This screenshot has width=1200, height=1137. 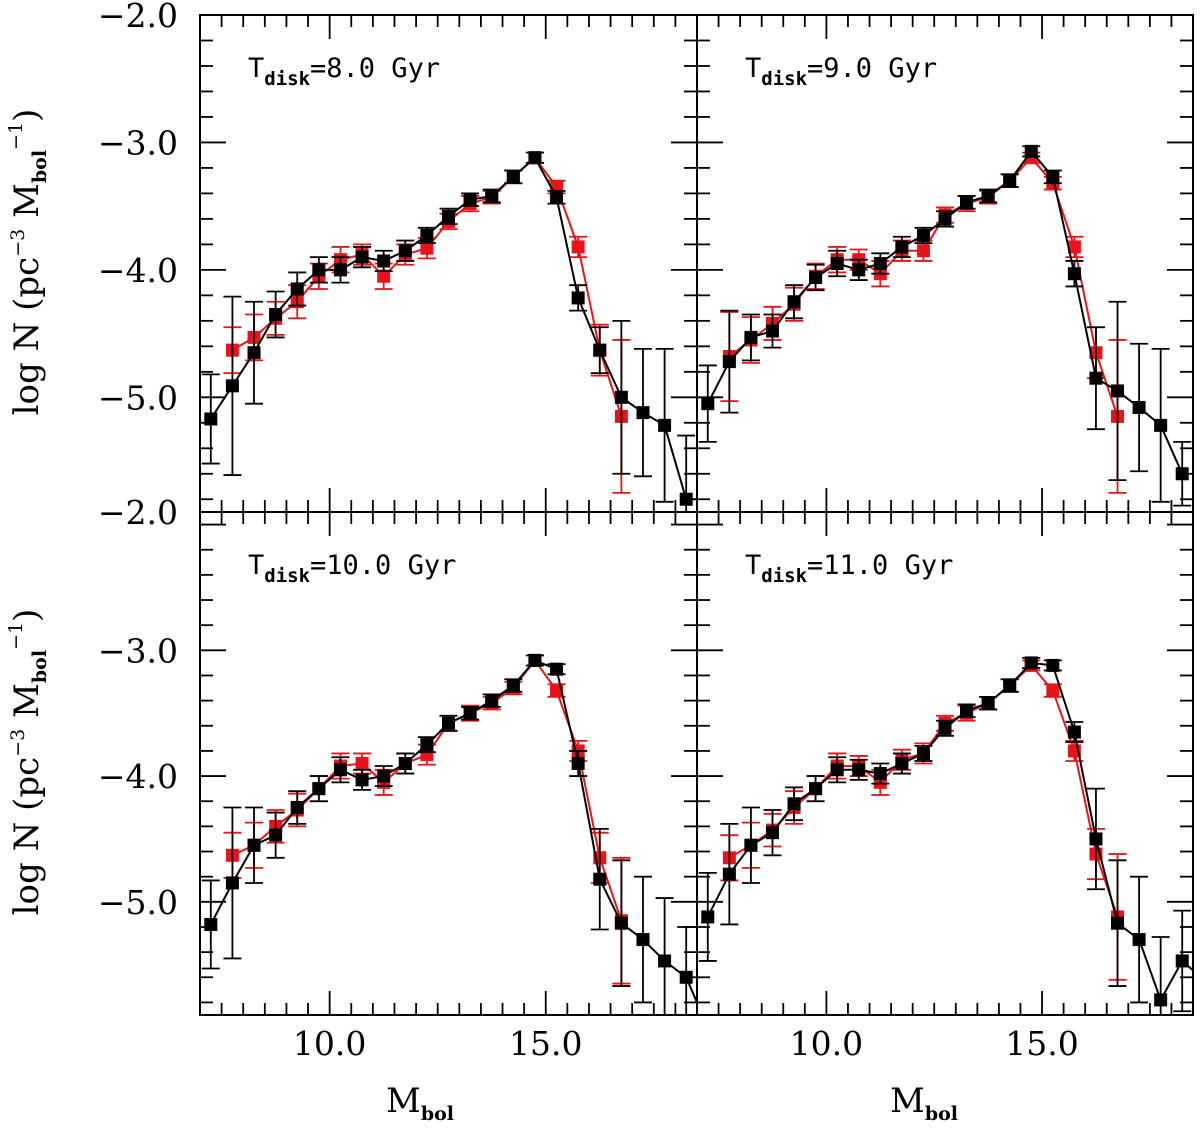 I want to click on panel-label: Tdisk=9.0 Gyr, so click(x=841, y=71).